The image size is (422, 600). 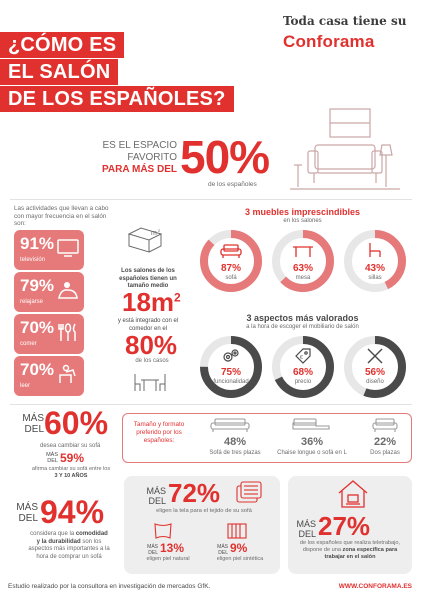 I want to click on furniture-percent-0: 87%, so click(x=230, y=268).